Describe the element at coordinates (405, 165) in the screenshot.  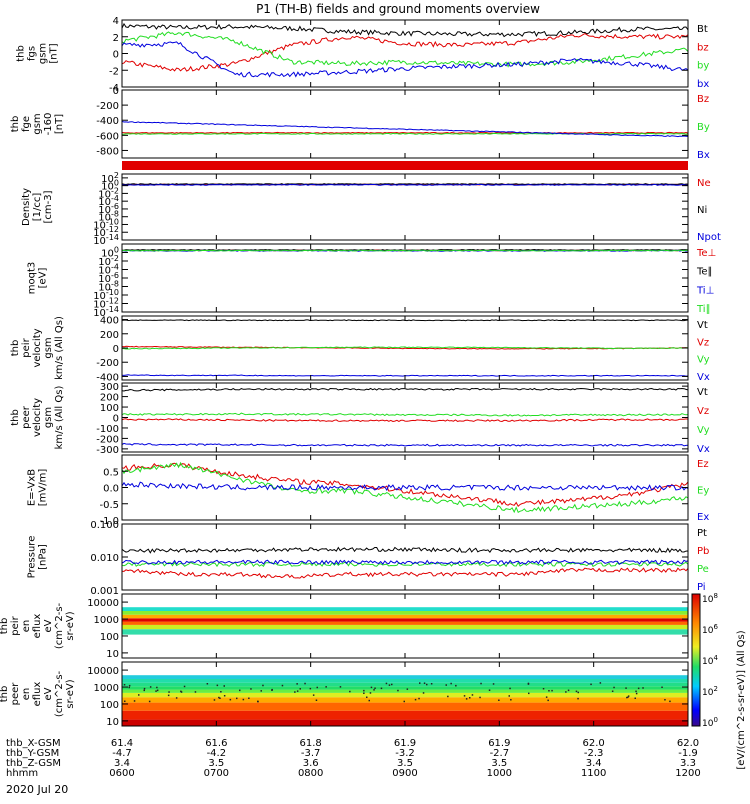
I see `status-bar` at that location.